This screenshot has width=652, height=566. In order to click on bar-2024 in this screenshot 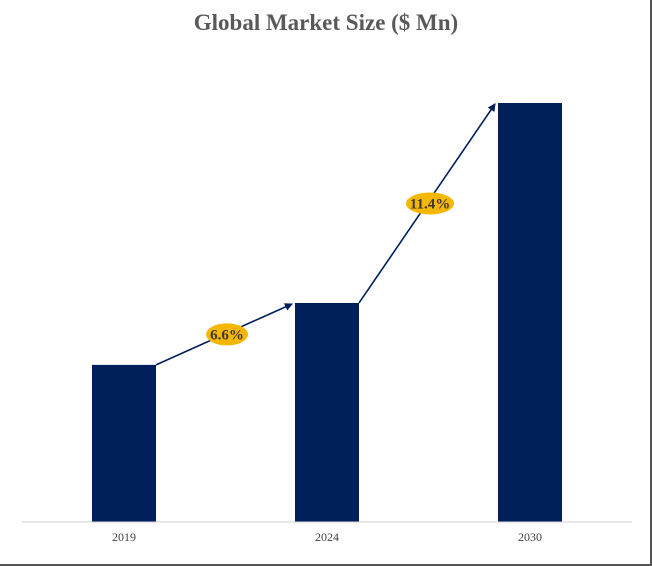, I will do `click(327, 412)`.